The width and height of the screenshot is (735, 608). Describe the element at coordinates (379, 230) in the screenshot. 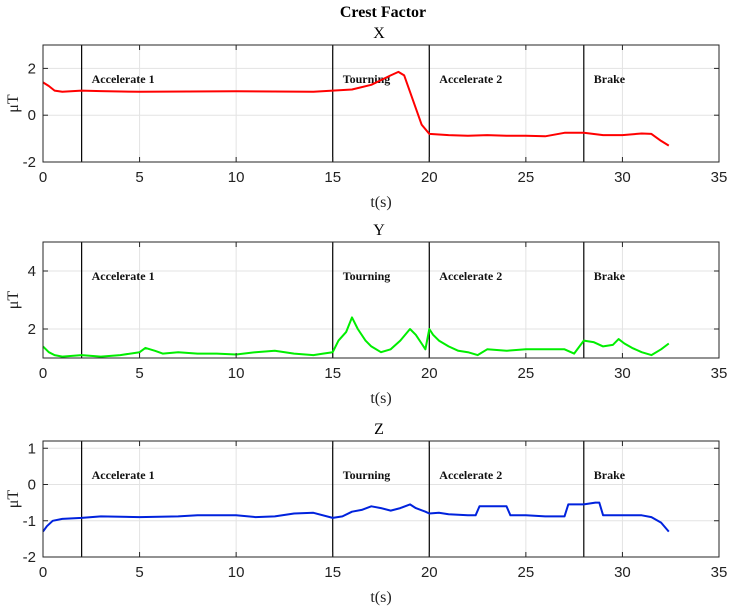

I see `subplot-title: Y` at that location.